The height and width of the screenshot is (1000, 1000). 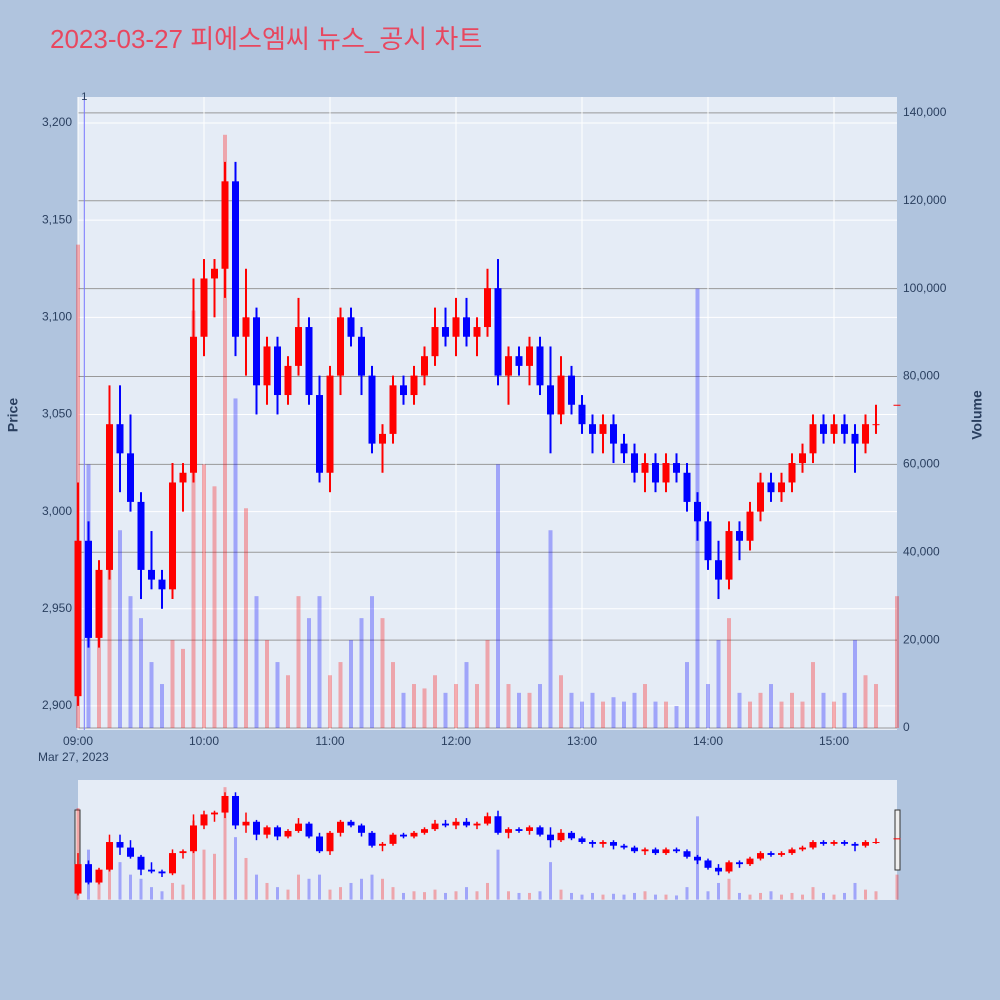 What do you see at coordinates (57, 414) in the screenshot?
I see `y-tick-label: 3,050` at bounding box center [57, 414].